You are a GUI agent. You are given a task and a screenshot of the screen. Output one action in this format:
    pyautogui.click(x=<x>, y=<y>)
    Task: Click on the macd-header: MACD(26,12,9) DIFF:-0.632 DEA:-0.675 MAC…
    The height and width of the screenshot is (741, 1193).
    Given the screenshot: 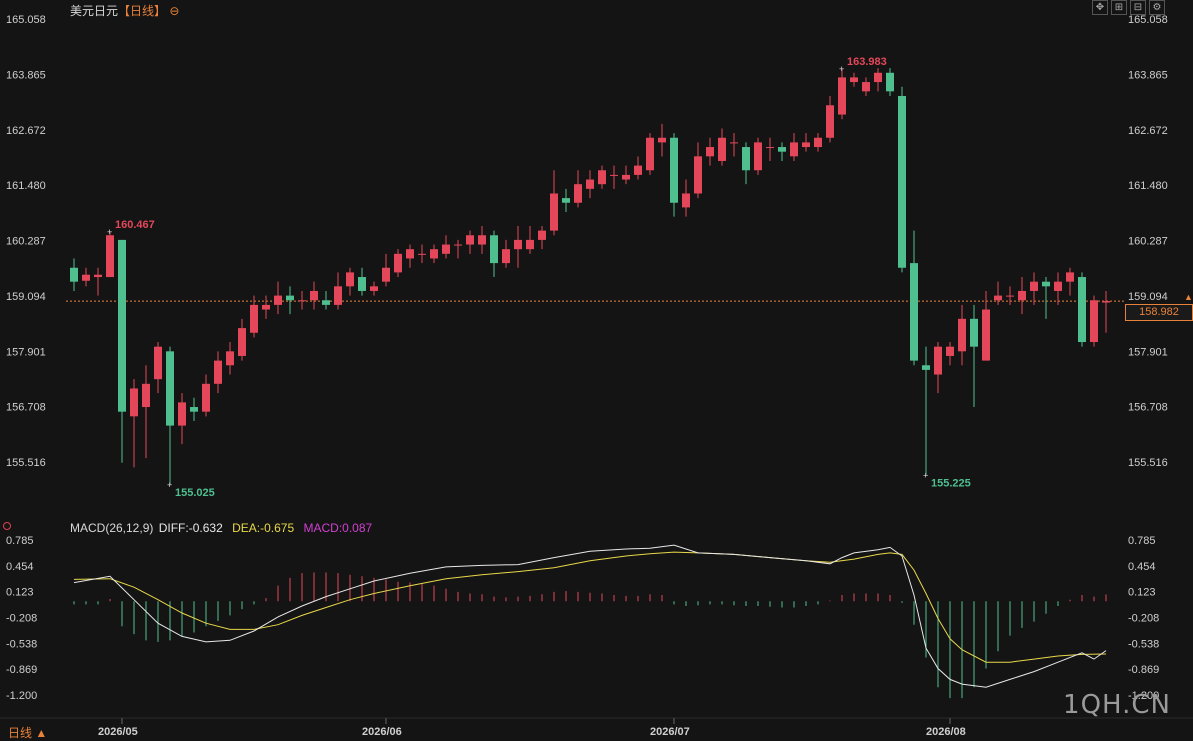 What is the action you would take?
    pyautogui.click(x=224, y=528)
    